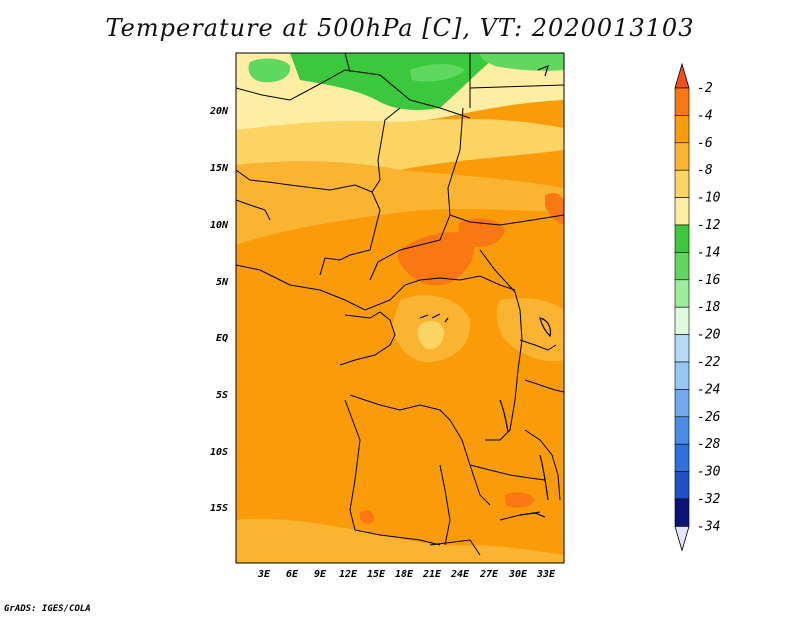 This screenshot has width=800, height=618. Describe the element at coordinates (222, 395) in the screenshot. I see `lat-label: 5S` at that location.